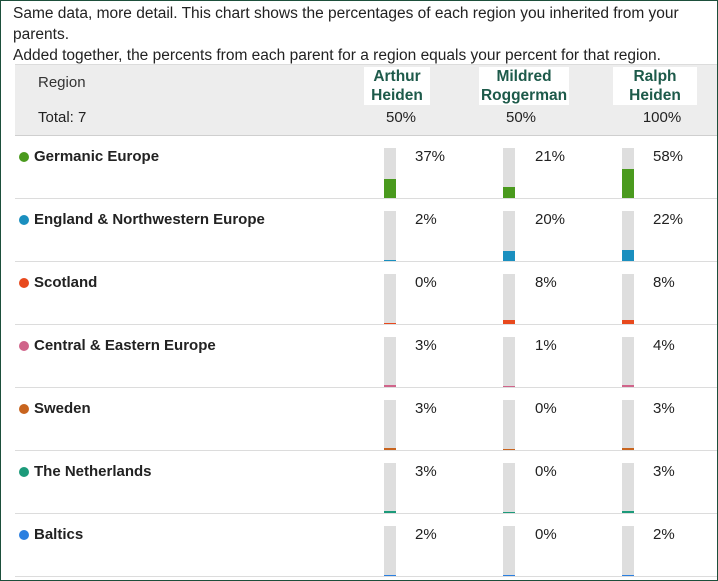 This screenshot has height=581, width=718. I want to click on table-row: Scotland 0% 8% 8%, so click(366, 293).